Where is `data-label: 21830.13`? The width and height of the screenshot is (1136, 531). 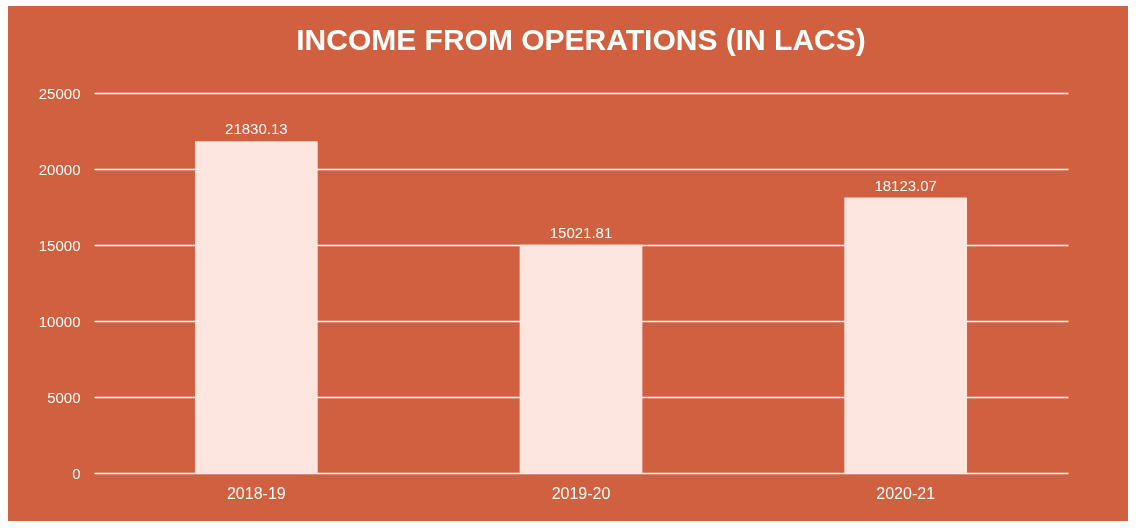 data-label: 21830.13 is located at coordinates (256, 129).